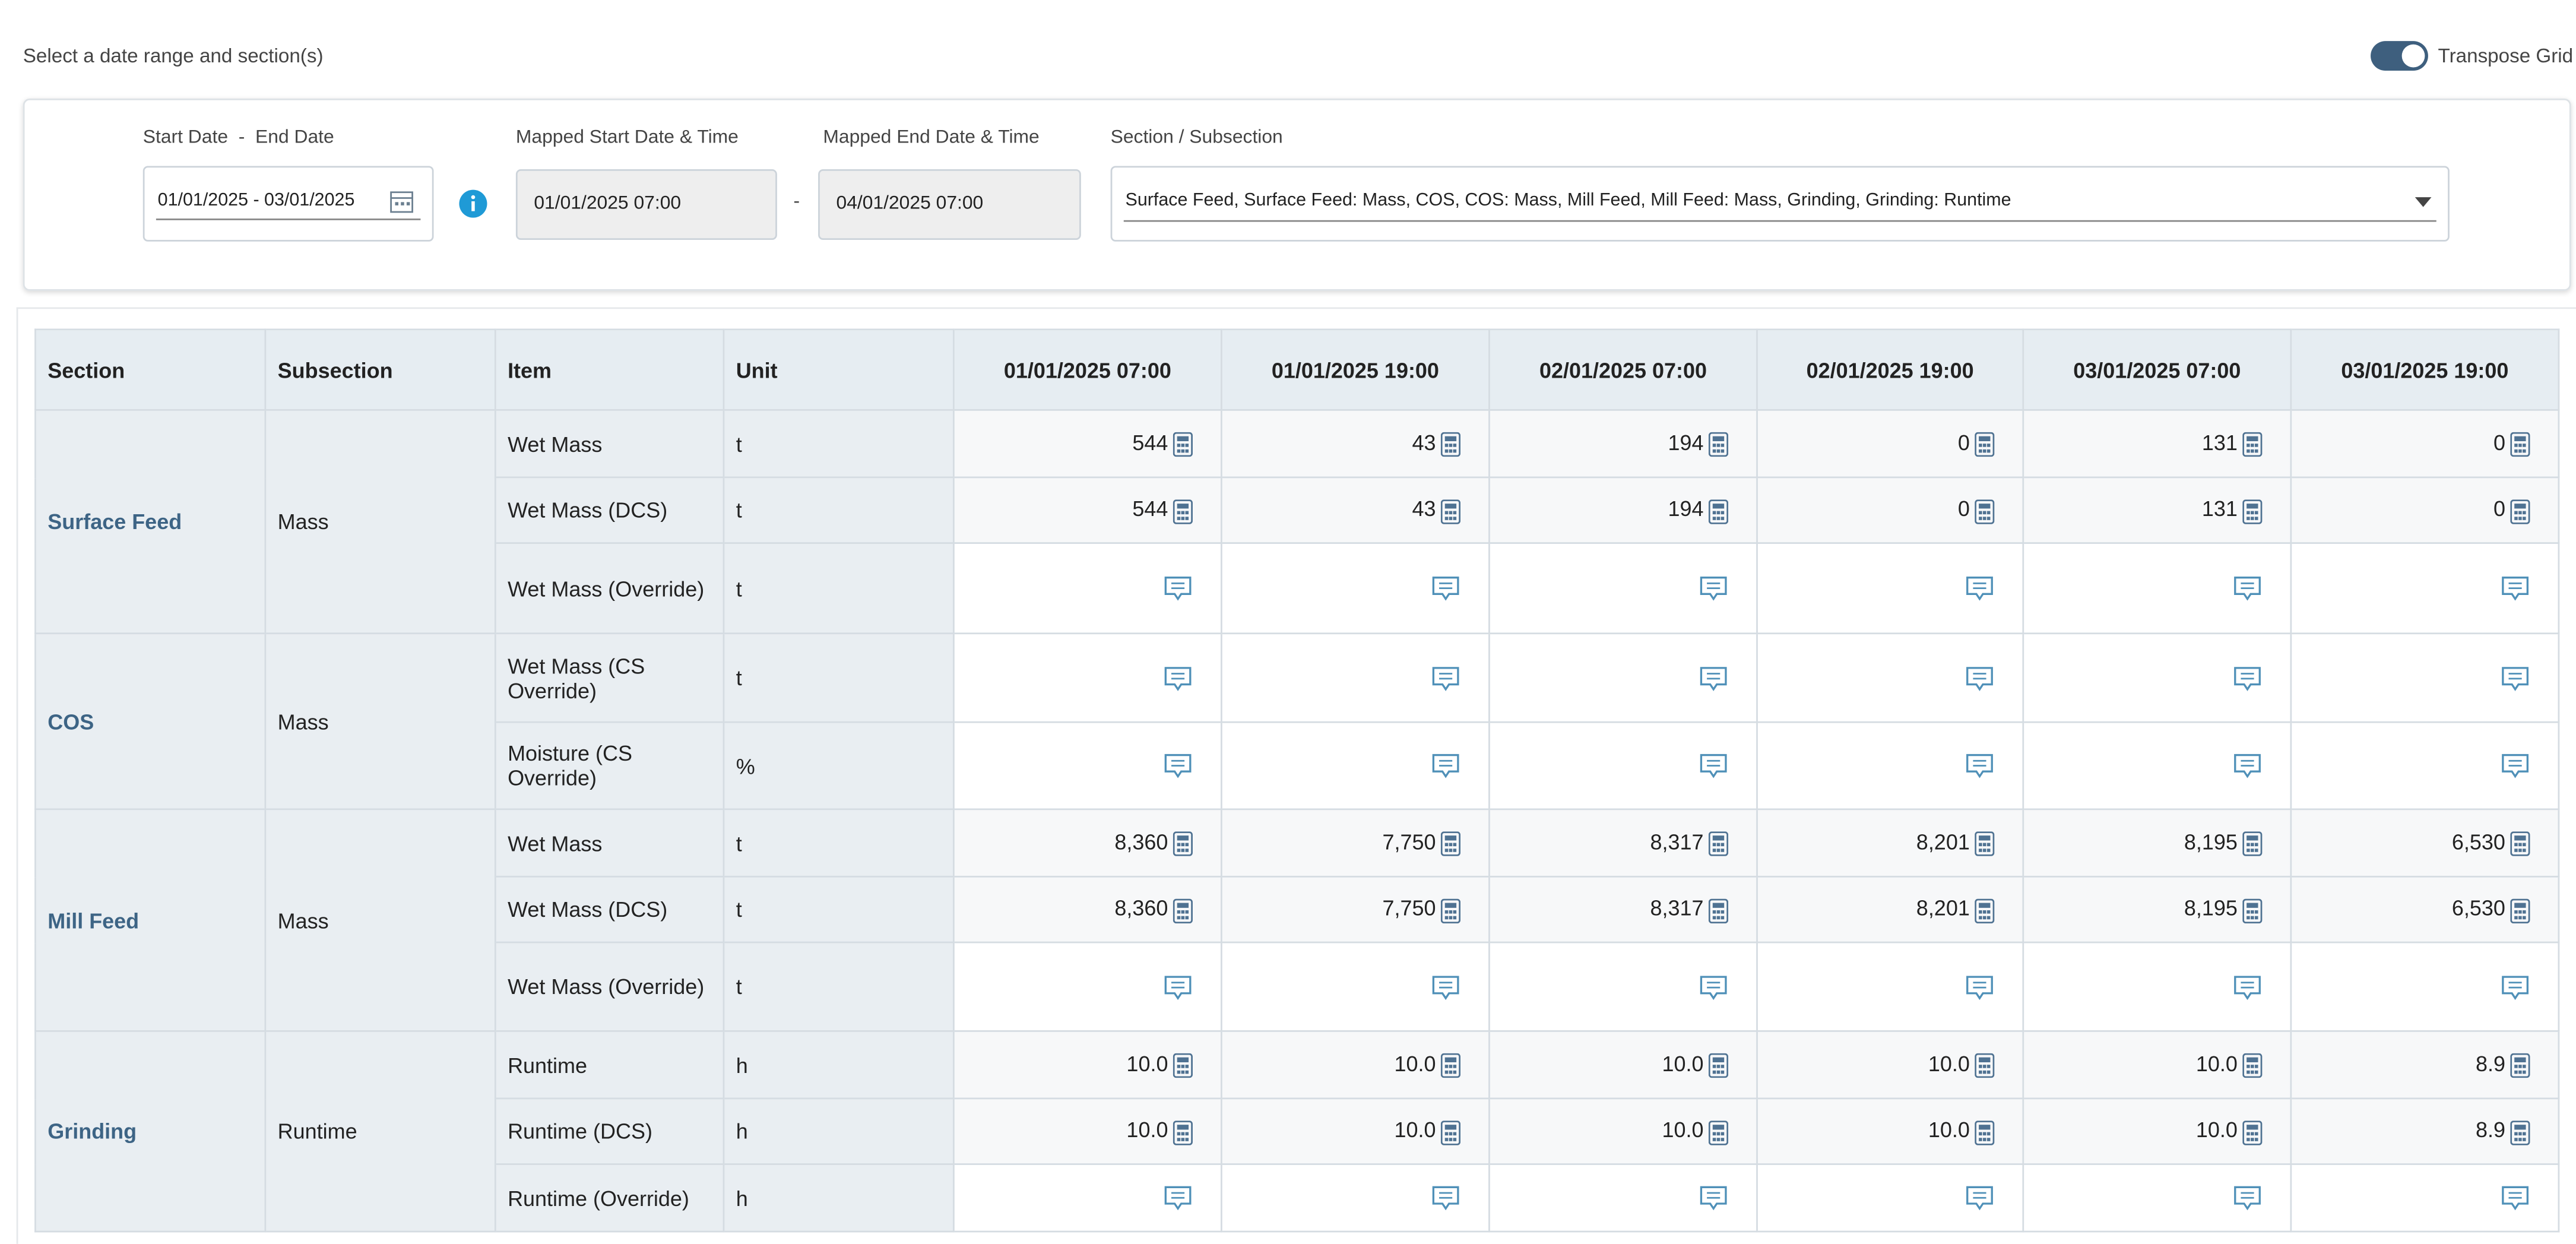 This screenshot has width=2576, height=1244. What do you see at coordinates (2499, 443) in the screenshot?
I see `value: 0` at bounding box center [2499, 443].